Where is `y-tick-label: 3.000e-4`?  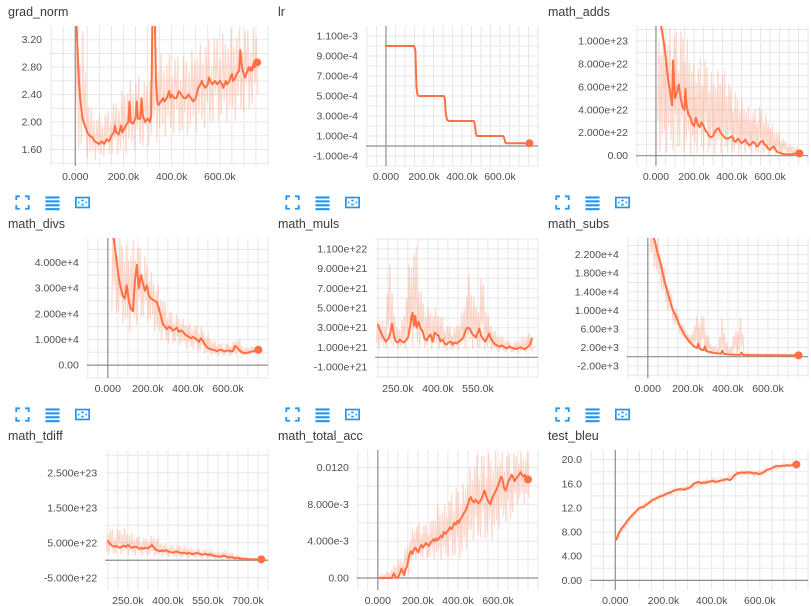 y-tick-label: 3.000e-4 is located at coordinates (338, 117).